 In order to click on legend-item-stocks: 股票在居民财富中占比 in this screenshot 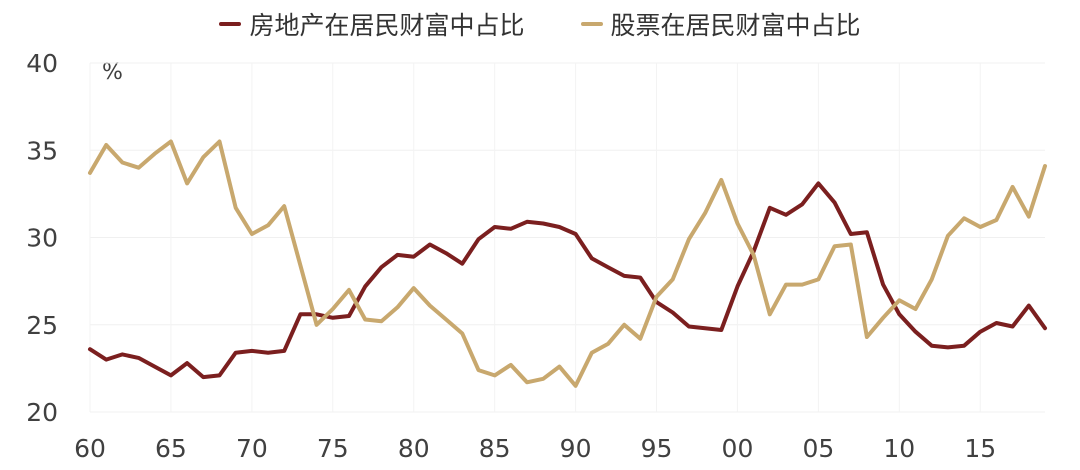, I will do `click(720, 24)`.